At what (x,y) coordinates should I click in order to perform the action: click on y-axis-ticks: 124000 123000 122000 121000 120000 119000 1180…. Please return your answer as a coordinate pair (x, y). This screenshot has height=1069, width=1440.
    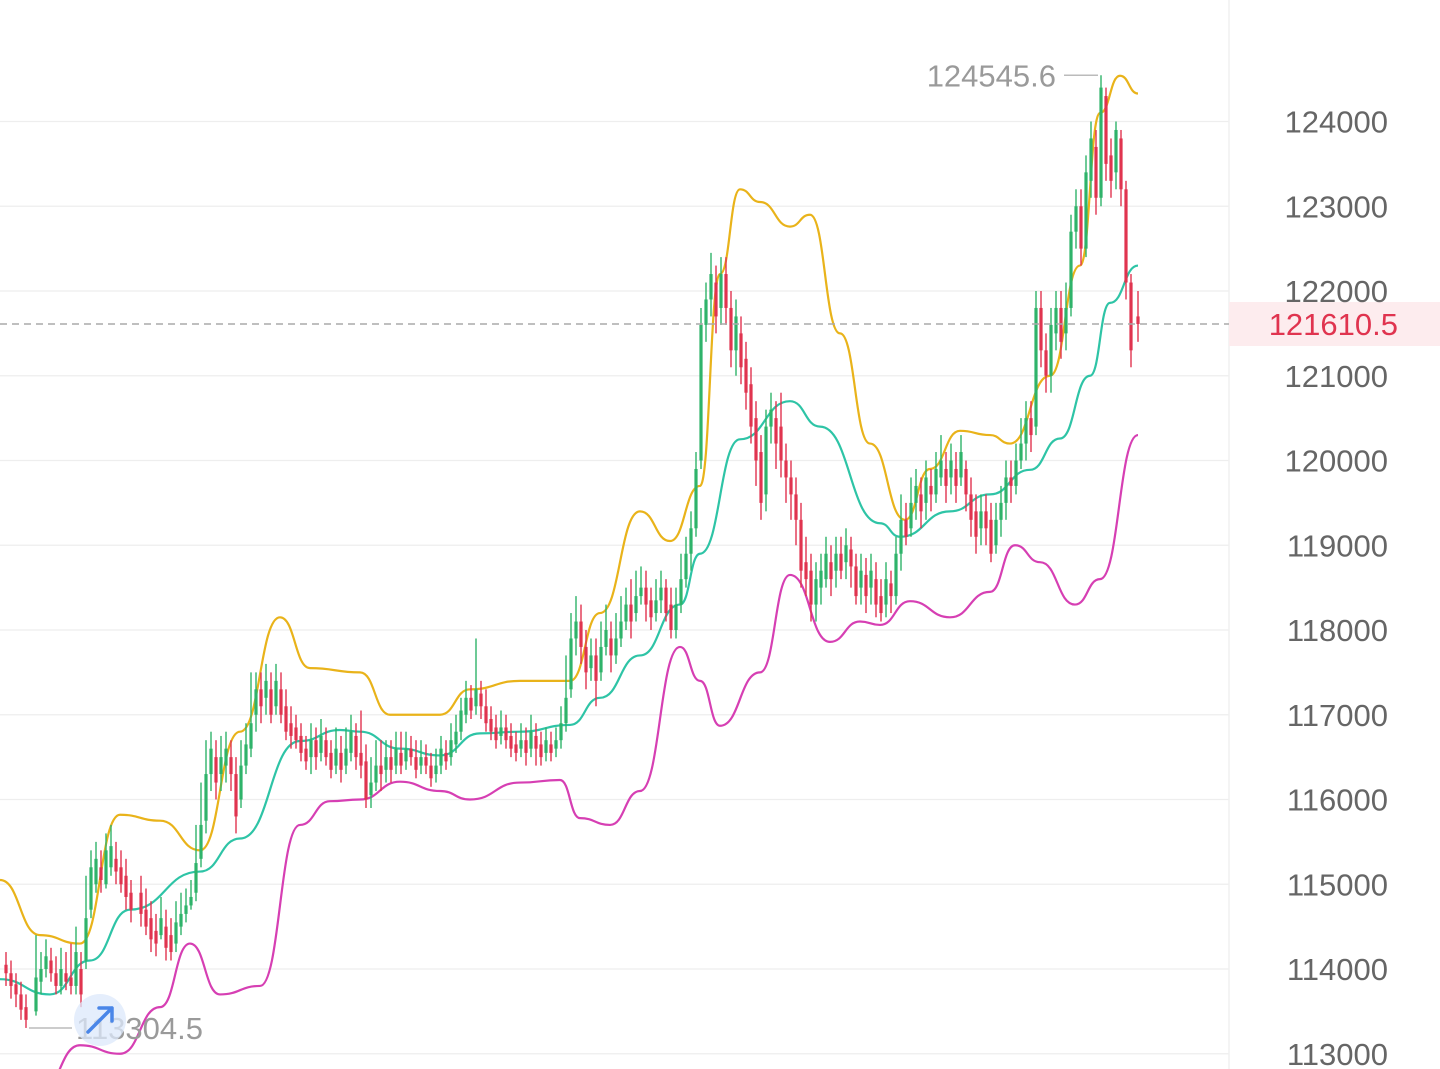
    Looking at the image, I should click on (1336, 587).